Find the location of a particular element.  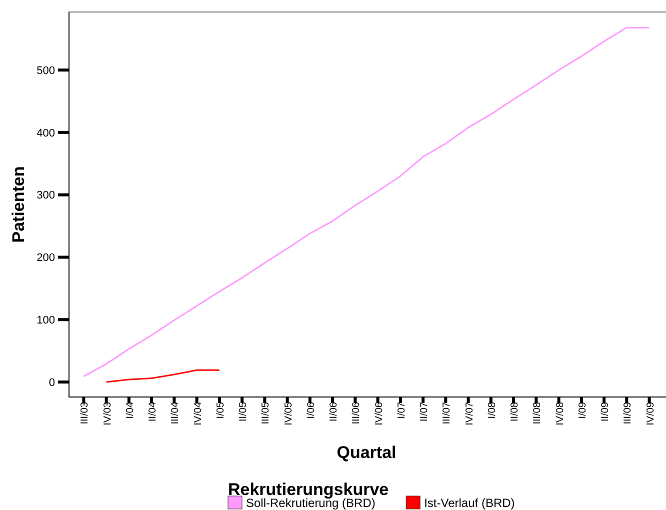

x-tick-label: I/09 is located at coordinates (582, 410).